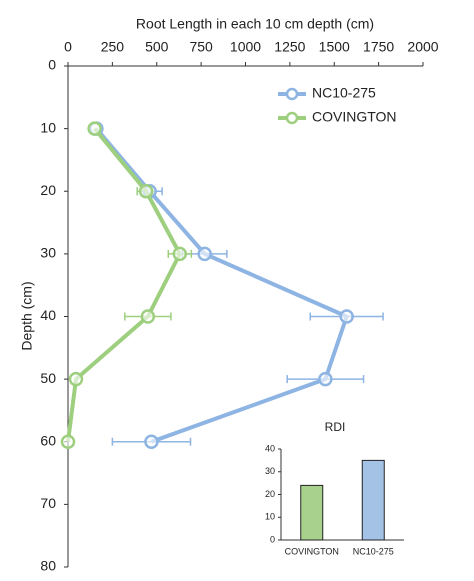 This screenshot has height=581, width=474. I want to click on series-line, so click(124, 285).